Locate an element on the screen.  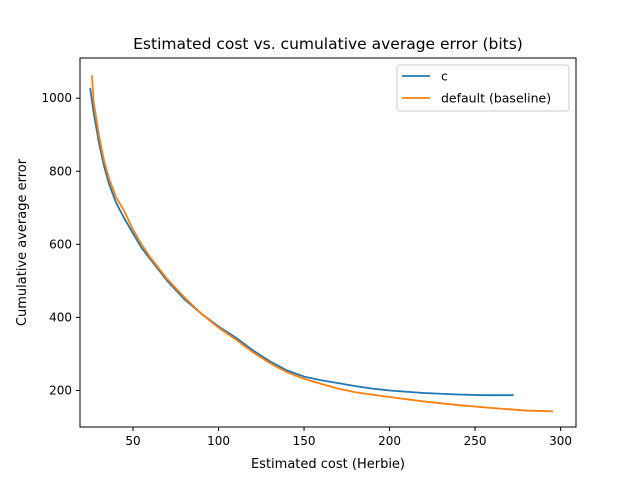
y-tick-label: 1000 is located at coordinates (56, 98).